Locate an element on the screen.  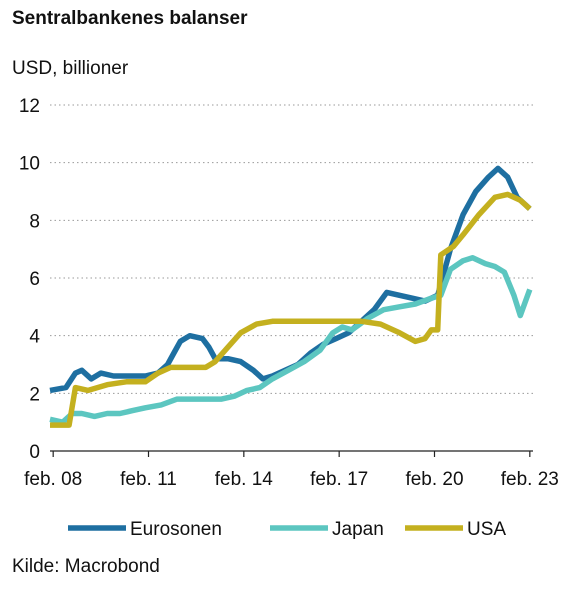
x-tick-label: feb. 08 is located at coordinates (53, 479).